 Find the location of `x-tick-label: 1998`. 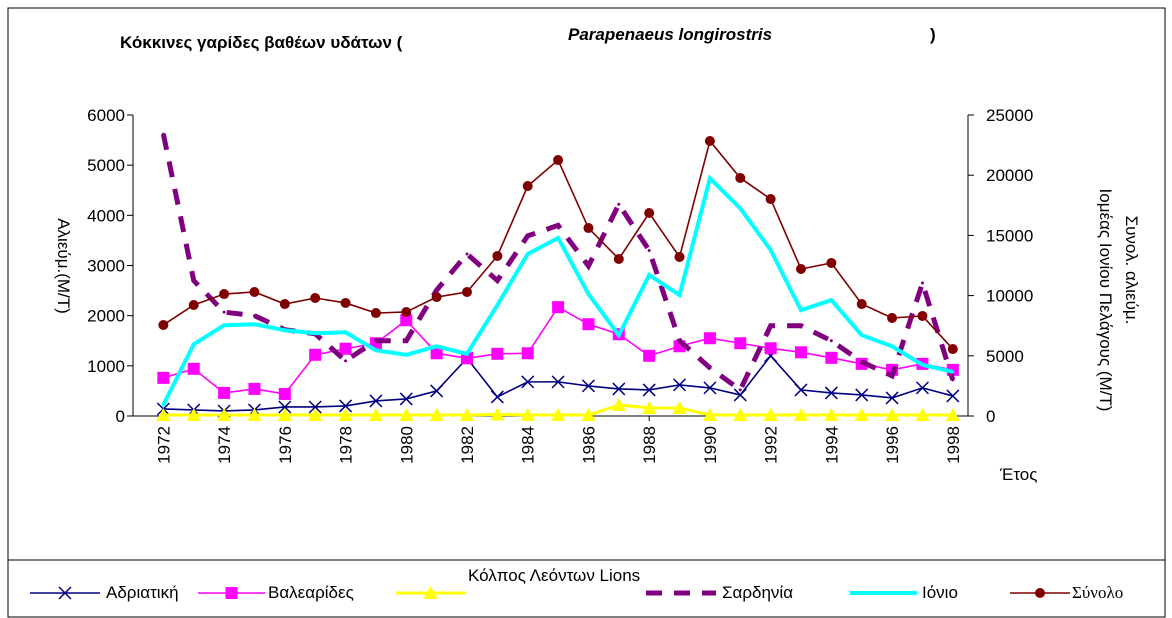

x-tick-label: 1998 is located at coordinates (953, 445).